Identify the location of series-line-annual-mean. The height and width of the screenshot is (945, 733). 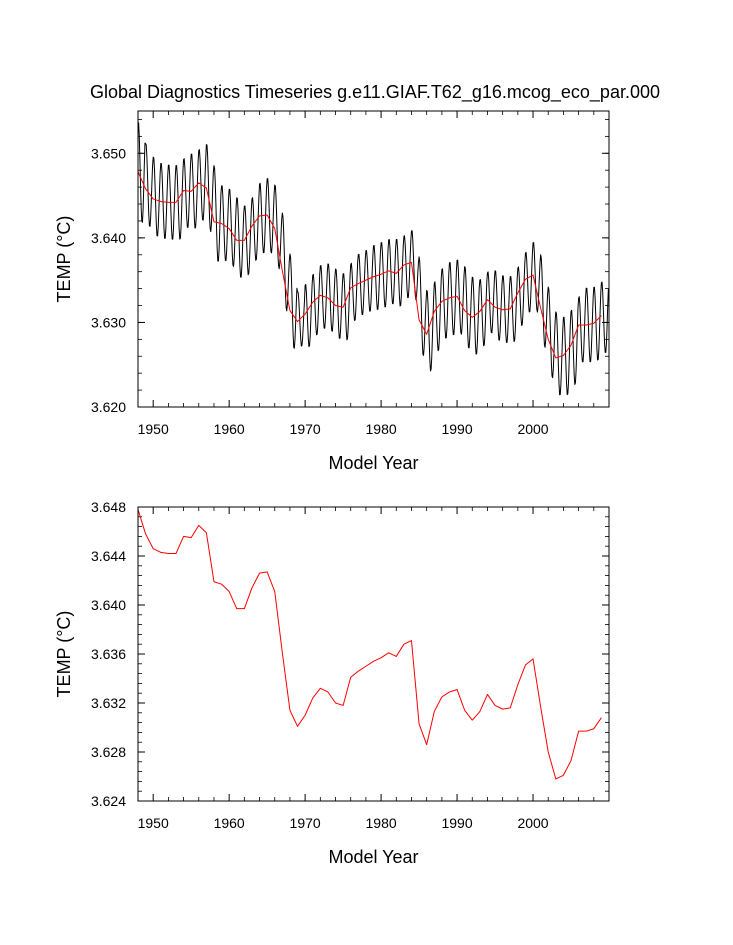
(369, 265).